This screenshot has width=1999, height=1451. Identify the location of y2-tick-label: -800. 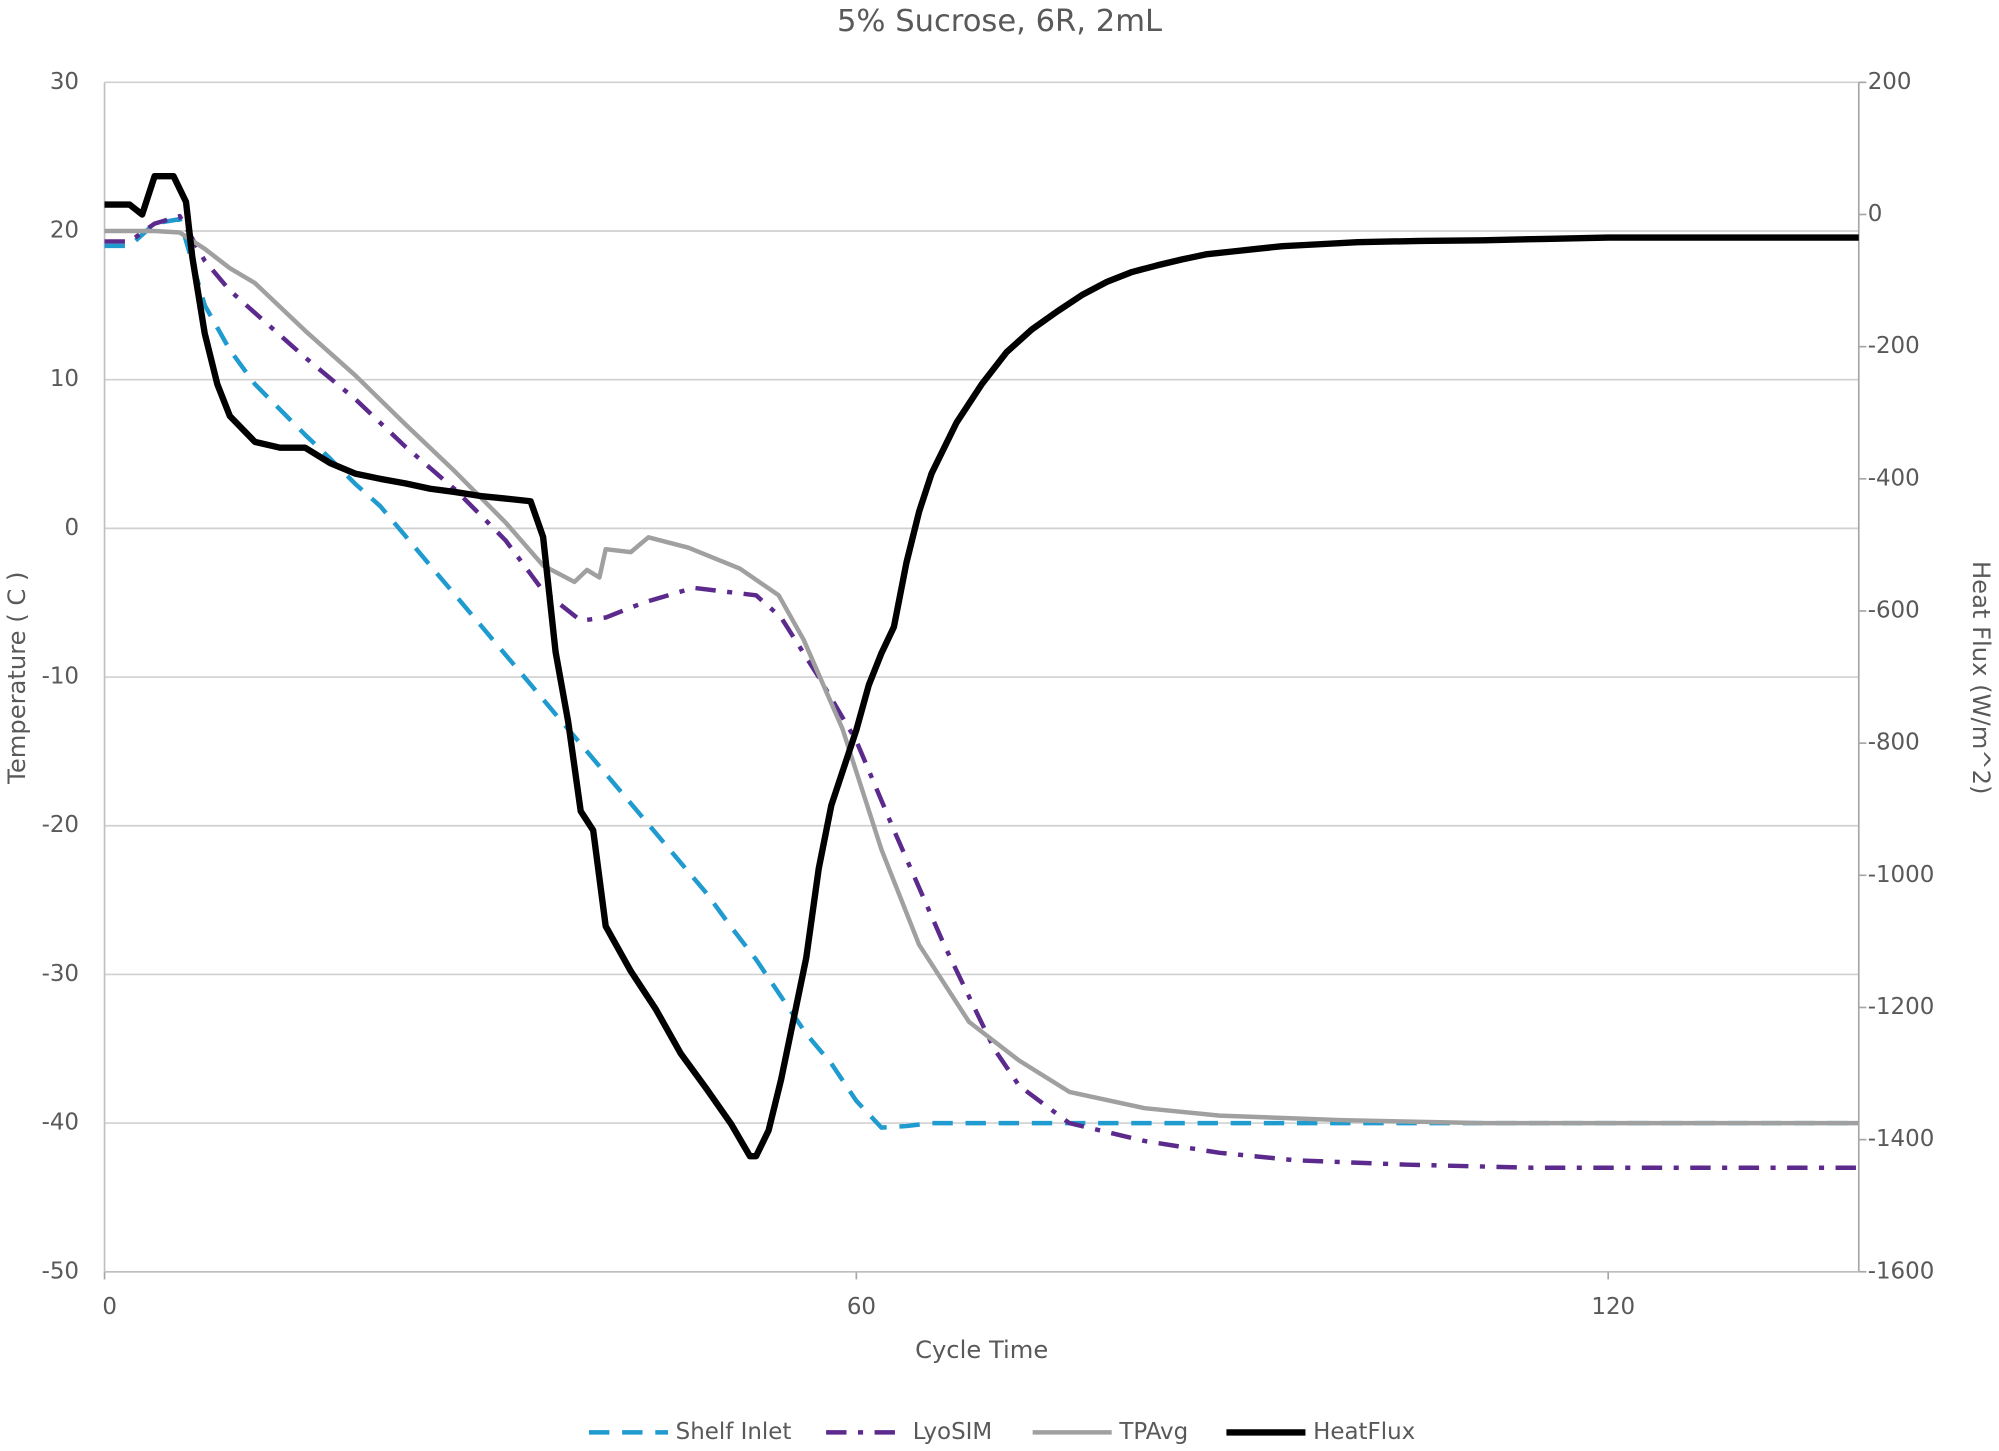
(1894, 743).